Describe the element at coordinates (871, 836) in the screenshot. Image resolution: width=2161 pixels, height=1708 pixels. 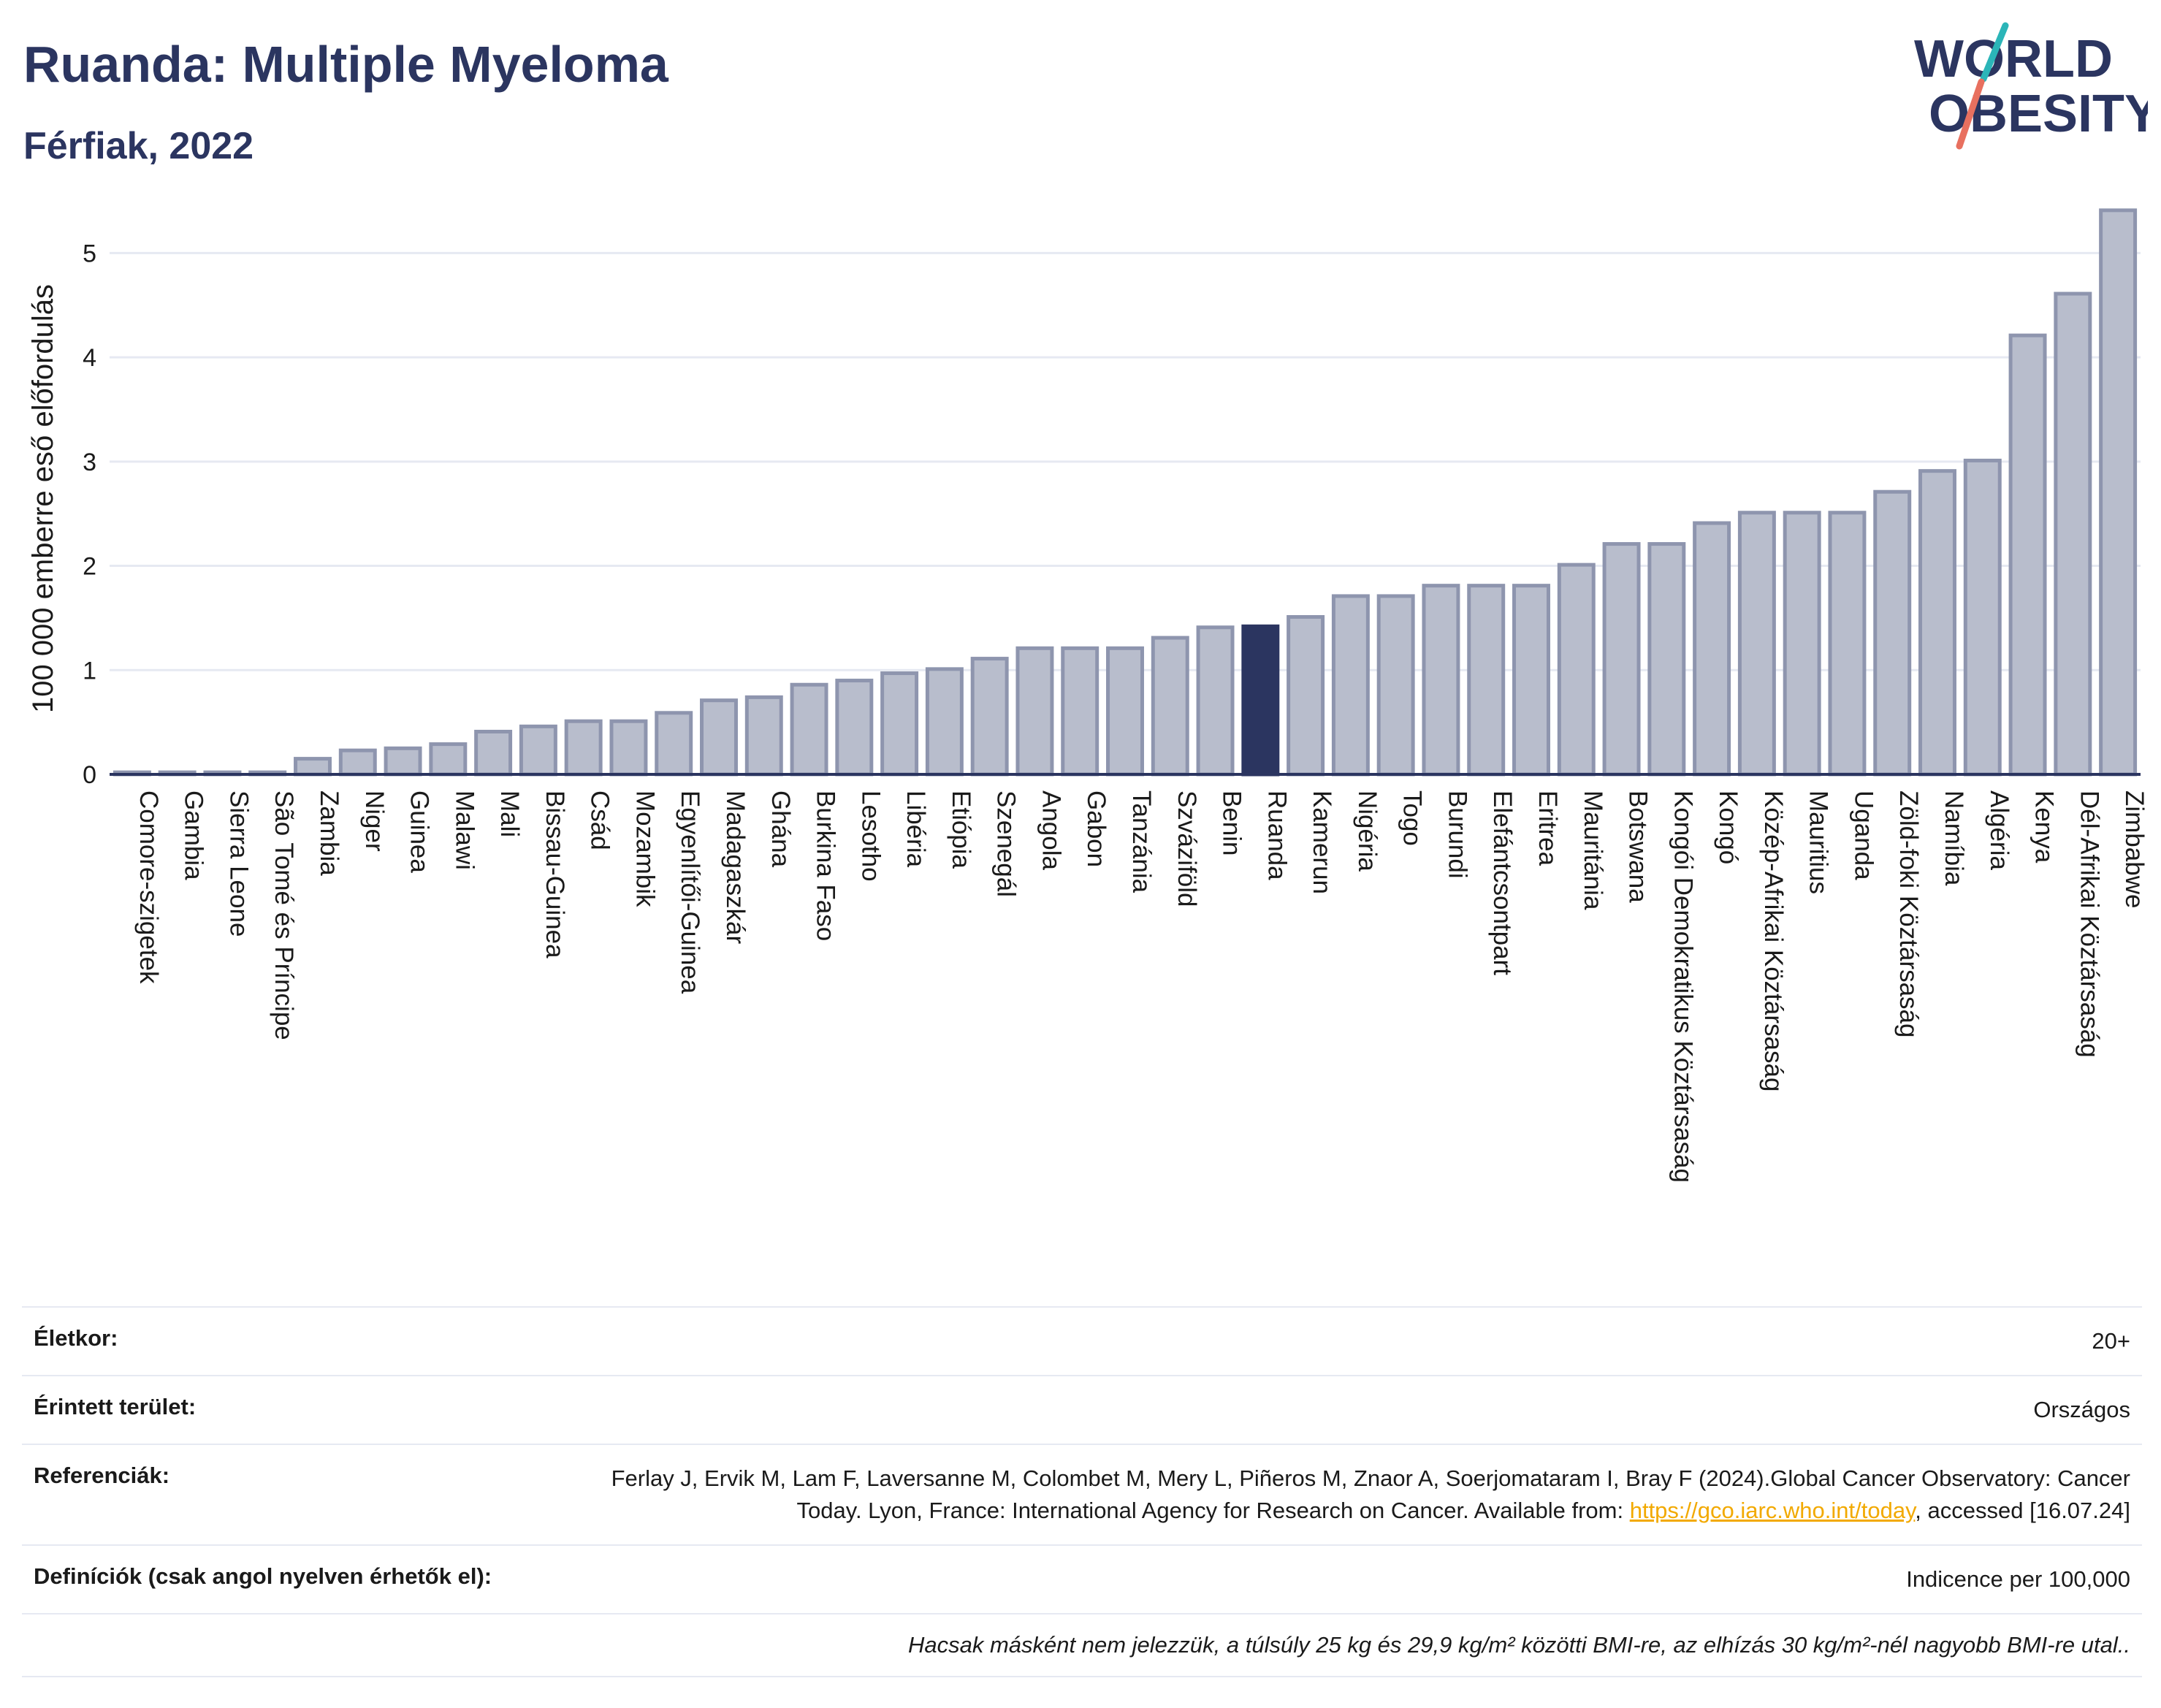
I see `x-tick-label: Lesotho` at that location.